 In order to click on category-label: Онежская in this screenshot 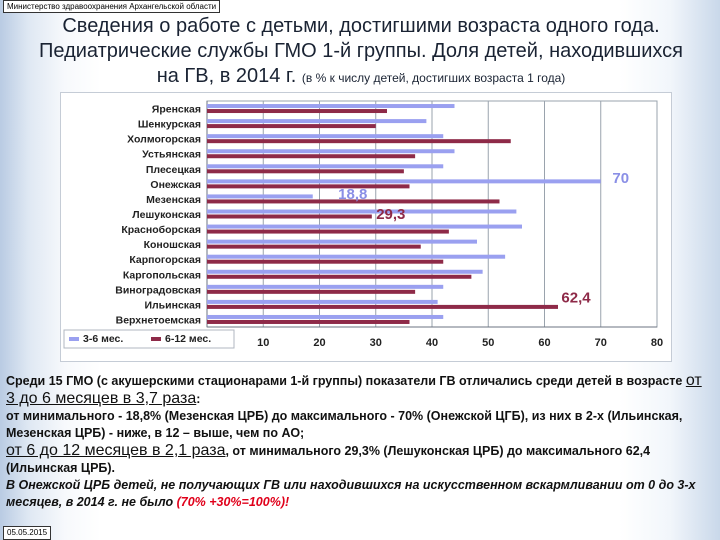, I will do `click(175, 185)`.